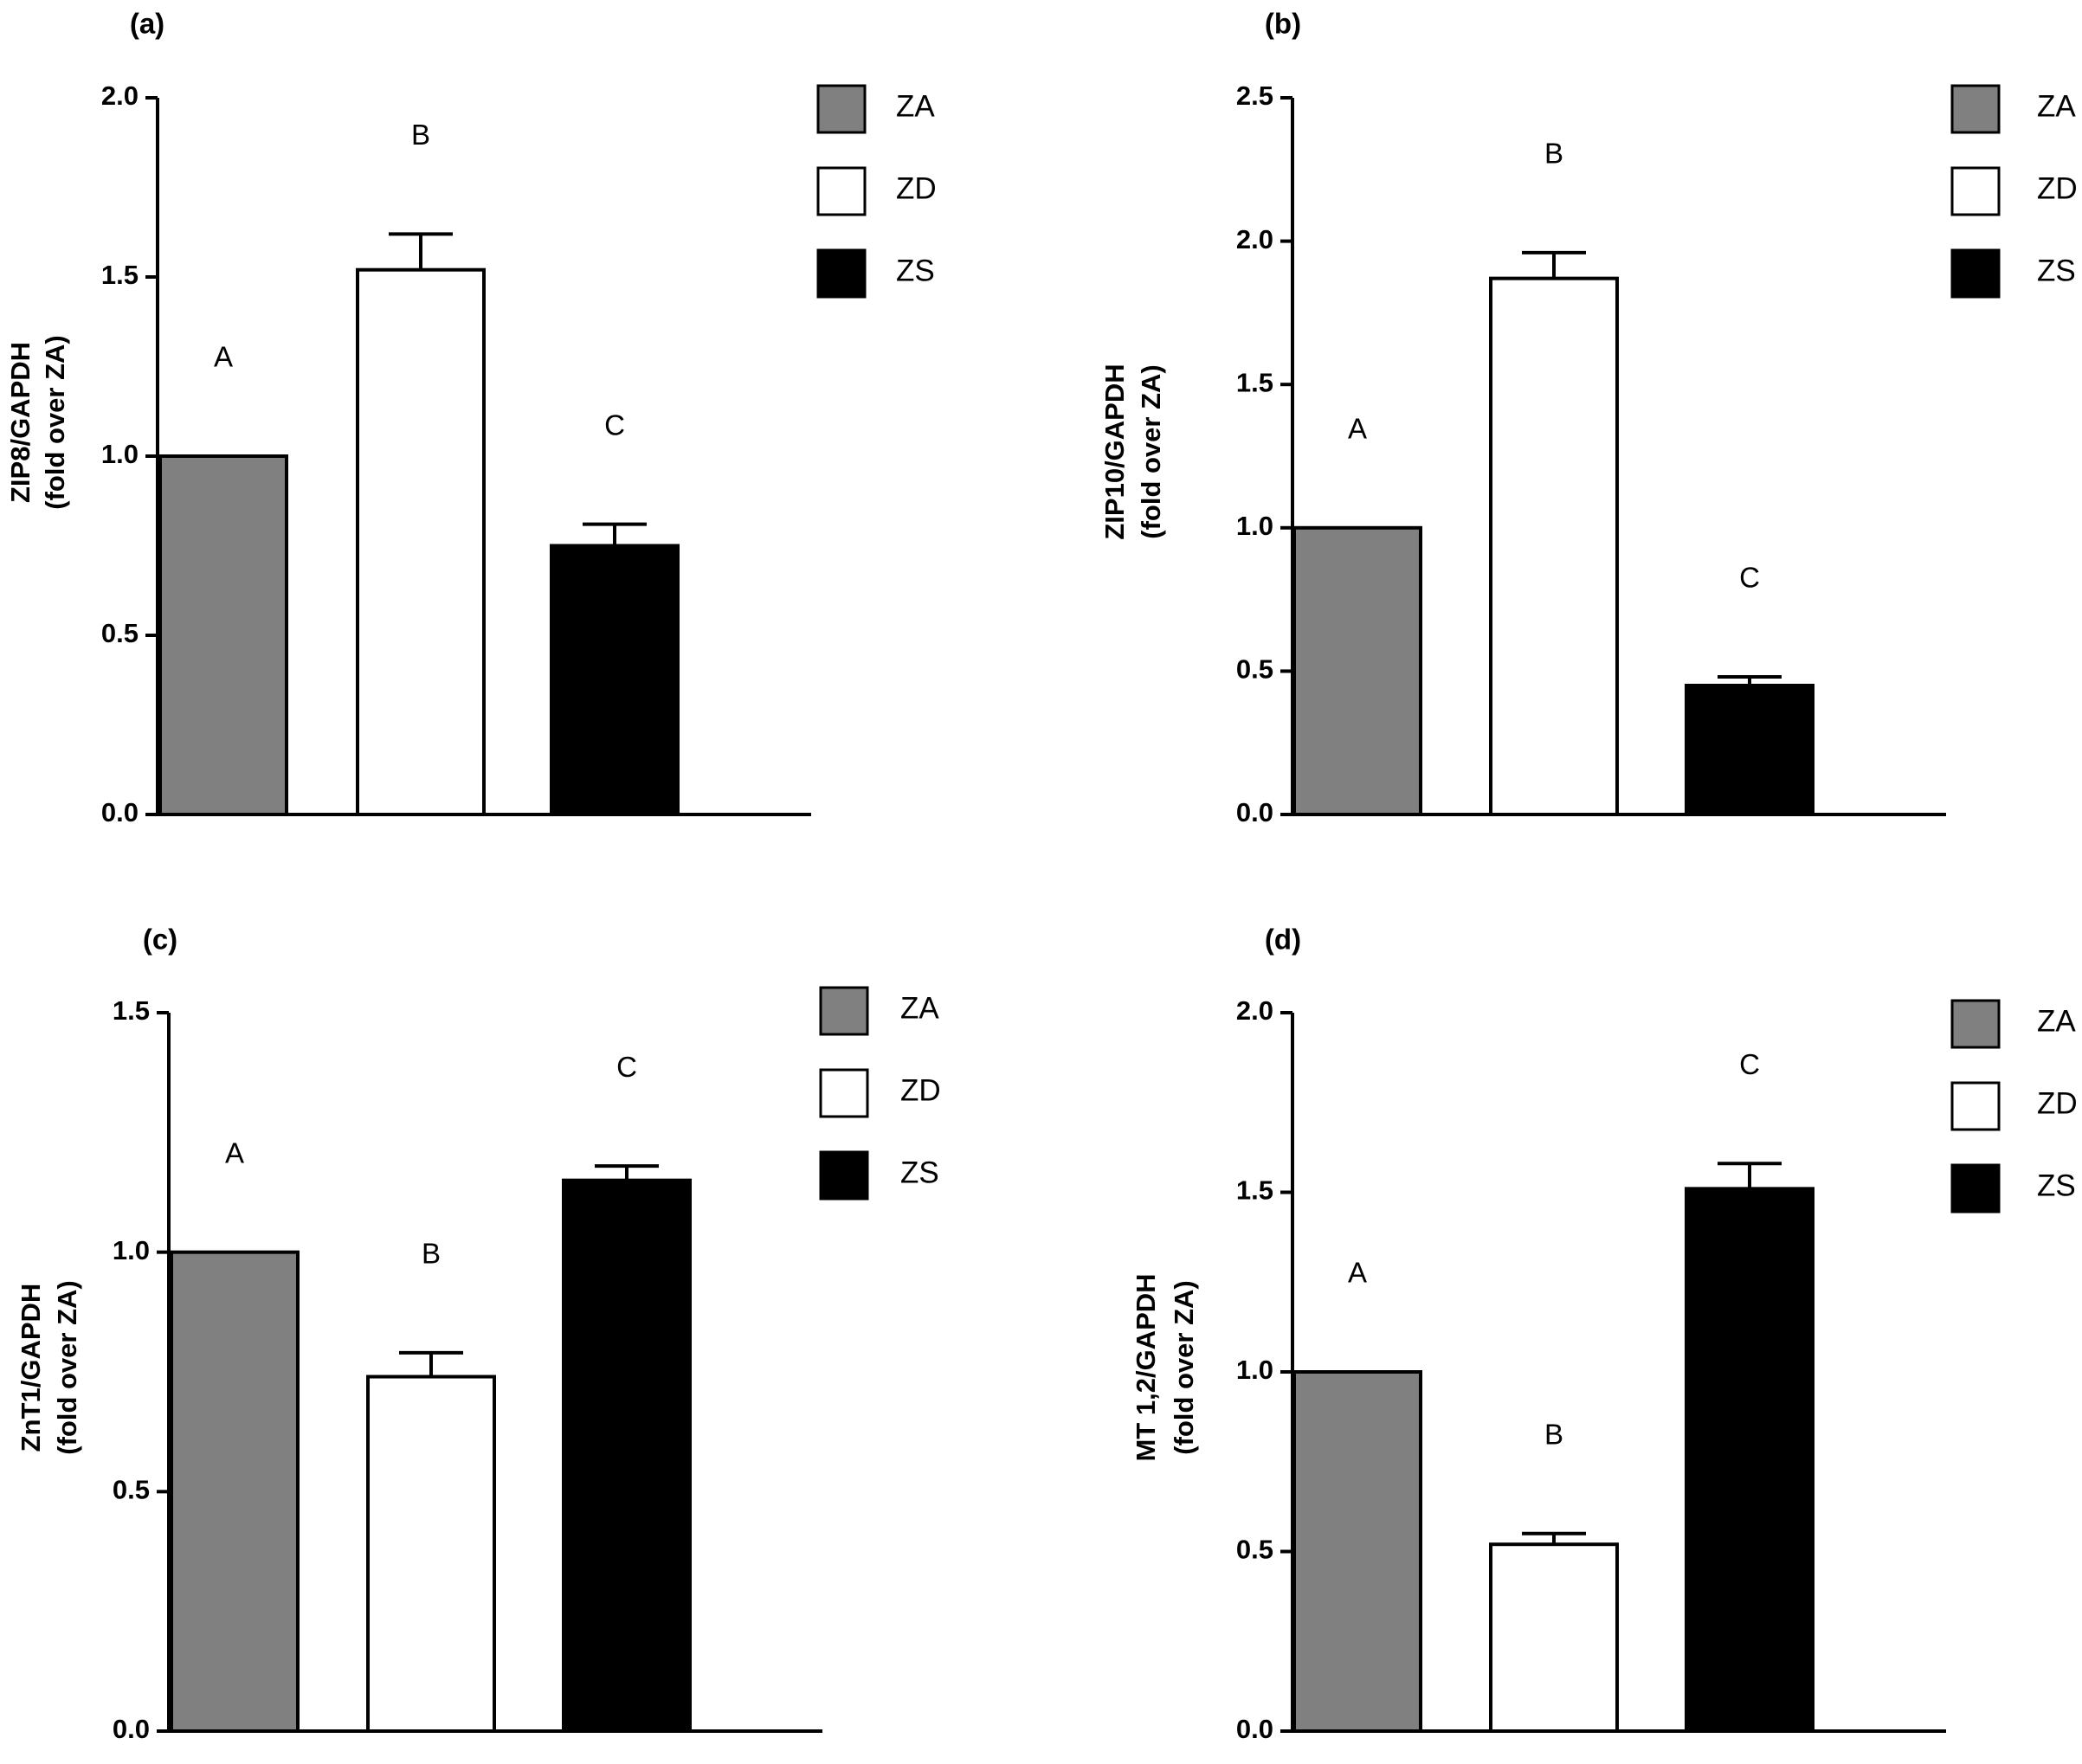  I want to click on panel-label: (d), so click(1283, 940).